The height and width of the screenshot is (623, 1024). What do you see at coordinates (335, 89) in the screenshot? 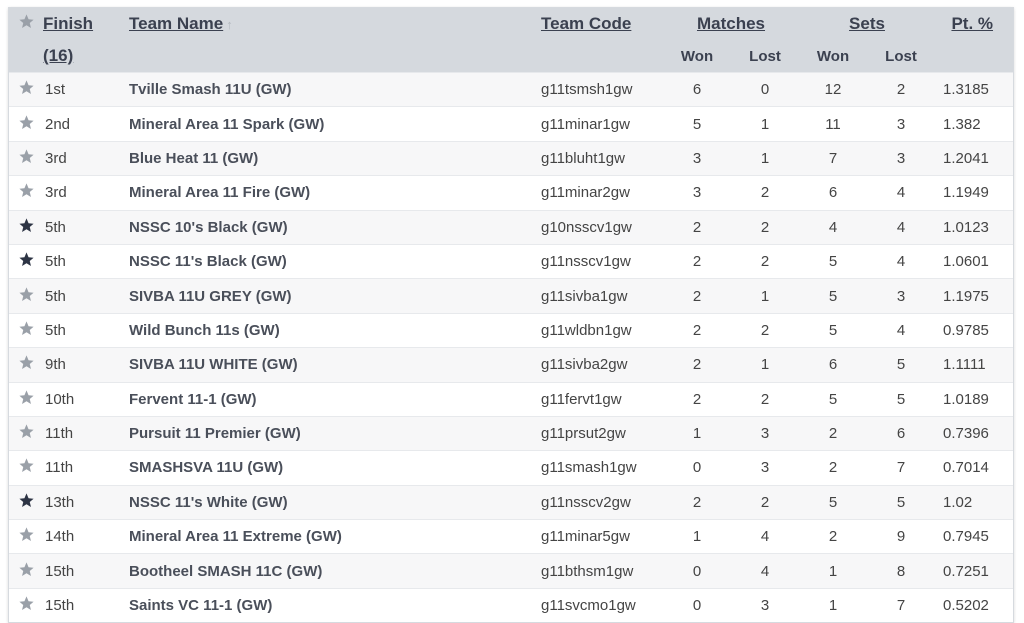
I see `team-name-cell: Tville Smash 11U (GW)` at bounding box center [335, 89].